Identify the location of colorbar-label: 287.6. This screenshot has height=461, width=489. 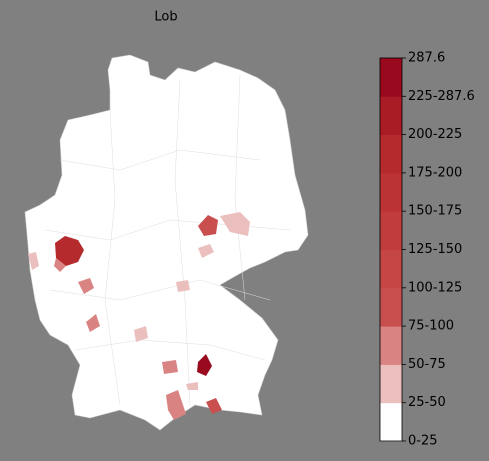
(426, 58).